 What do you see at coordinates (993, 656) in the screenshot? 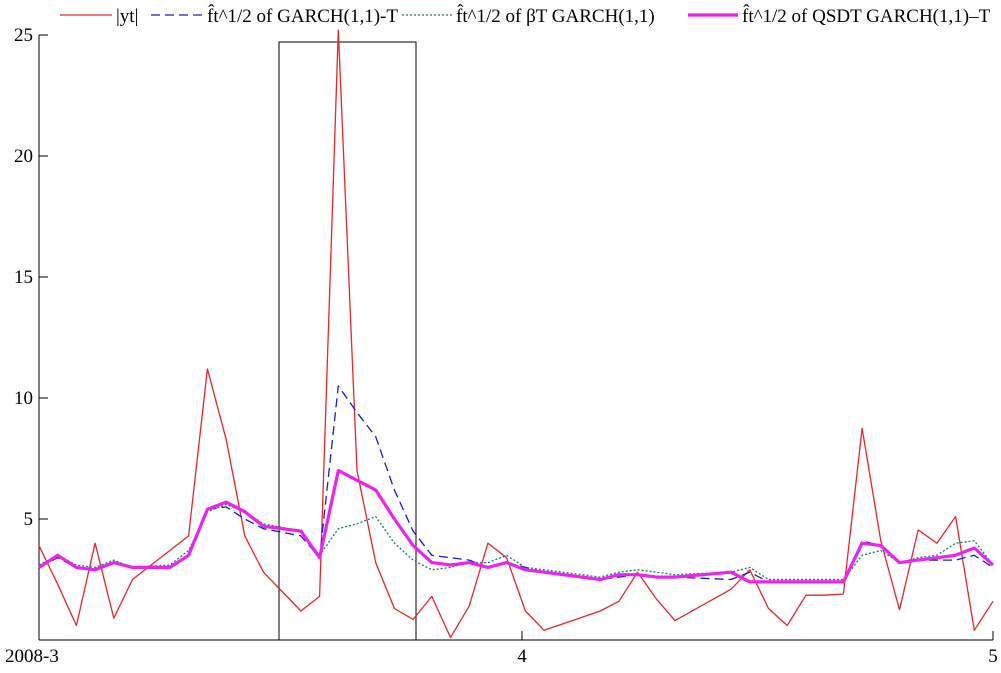
I see `x-tick-label: 5` at bounding box center [993, 656].